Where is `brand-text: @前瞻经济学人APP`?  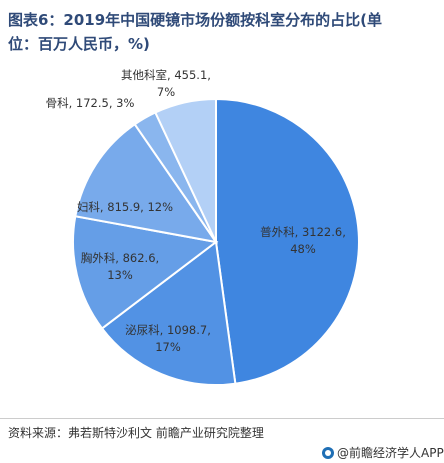 brand-text: @前瞻经济学人APP is located at coordinates (390, 453).